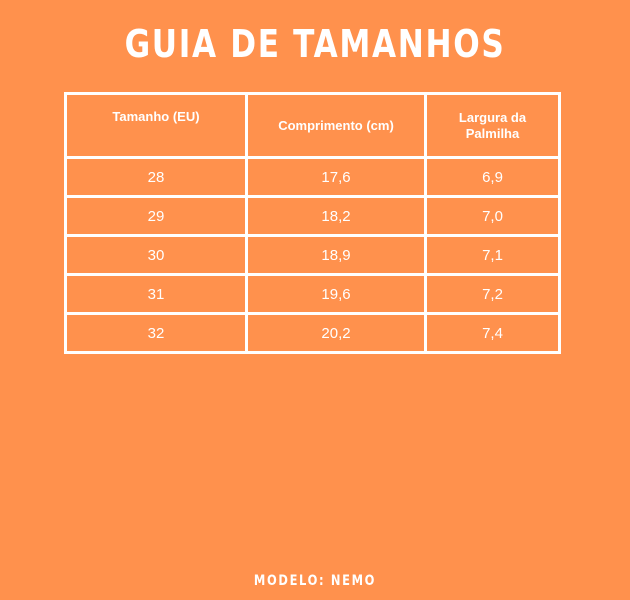 This screenshot has height=600, width=630. Describe the element at coordinates (336, 333) in the screenshot. I see `table-cell: 20,2` at that location.